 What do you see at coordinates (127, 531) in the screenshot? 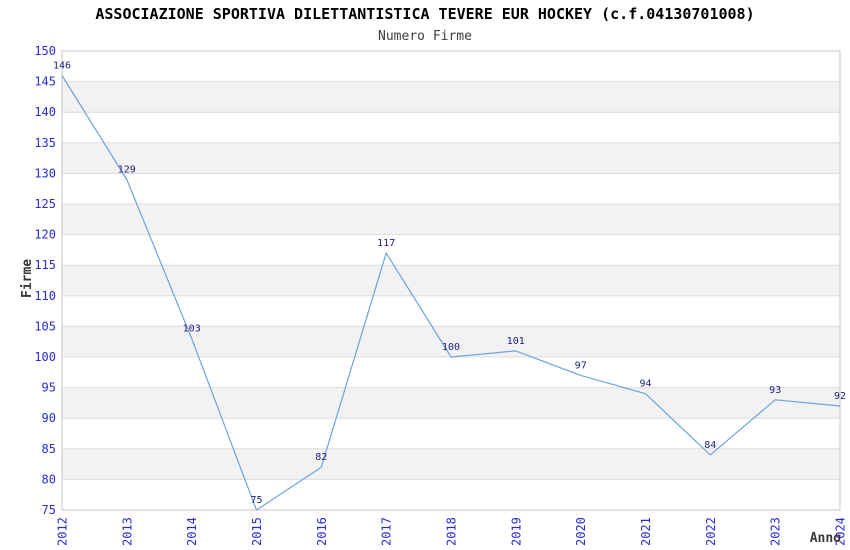
I see `x-tick-label: 2013` at bounding box center [127, 531].